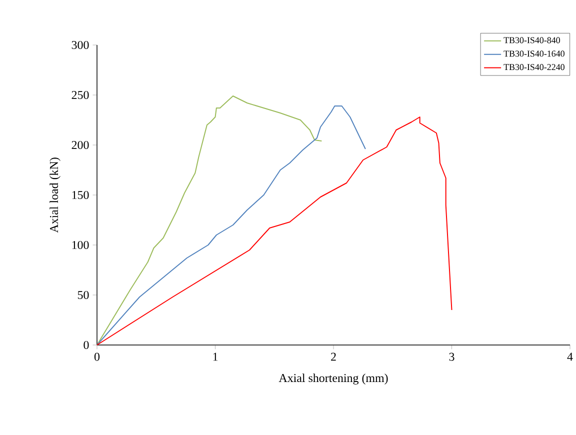 The width and height of the screenshot is (576, 435). Describe the element at coordinates (333, 379) in the screenshot. I see `x-axis-title: Axial shortening (mm)` at that location.